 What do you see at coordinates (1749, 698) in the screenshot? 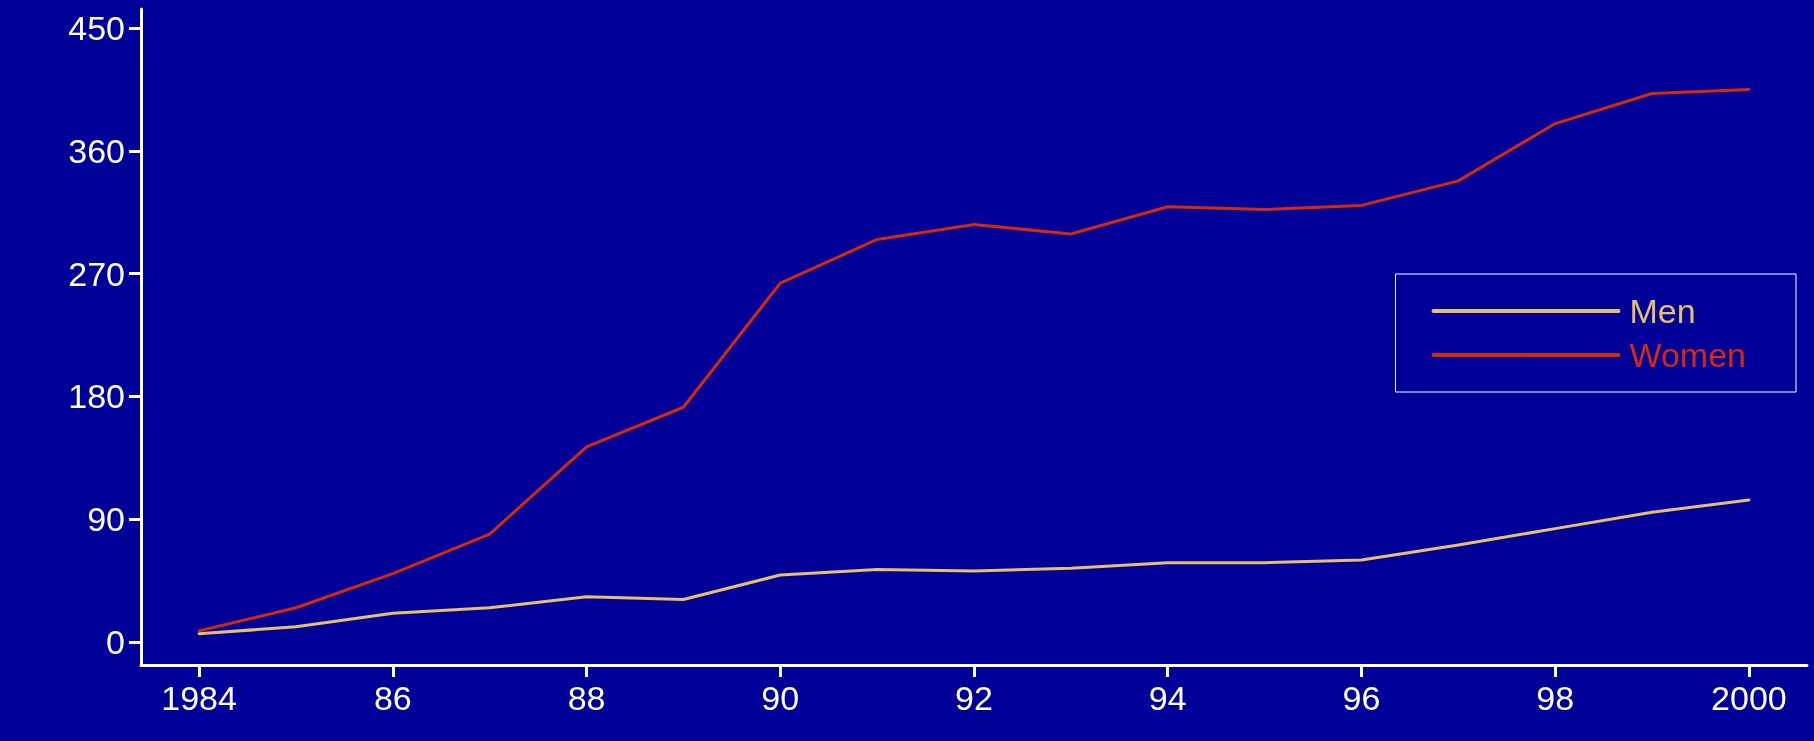
I see `x-tick-label: 2000` at bounding box center [1749, 698].